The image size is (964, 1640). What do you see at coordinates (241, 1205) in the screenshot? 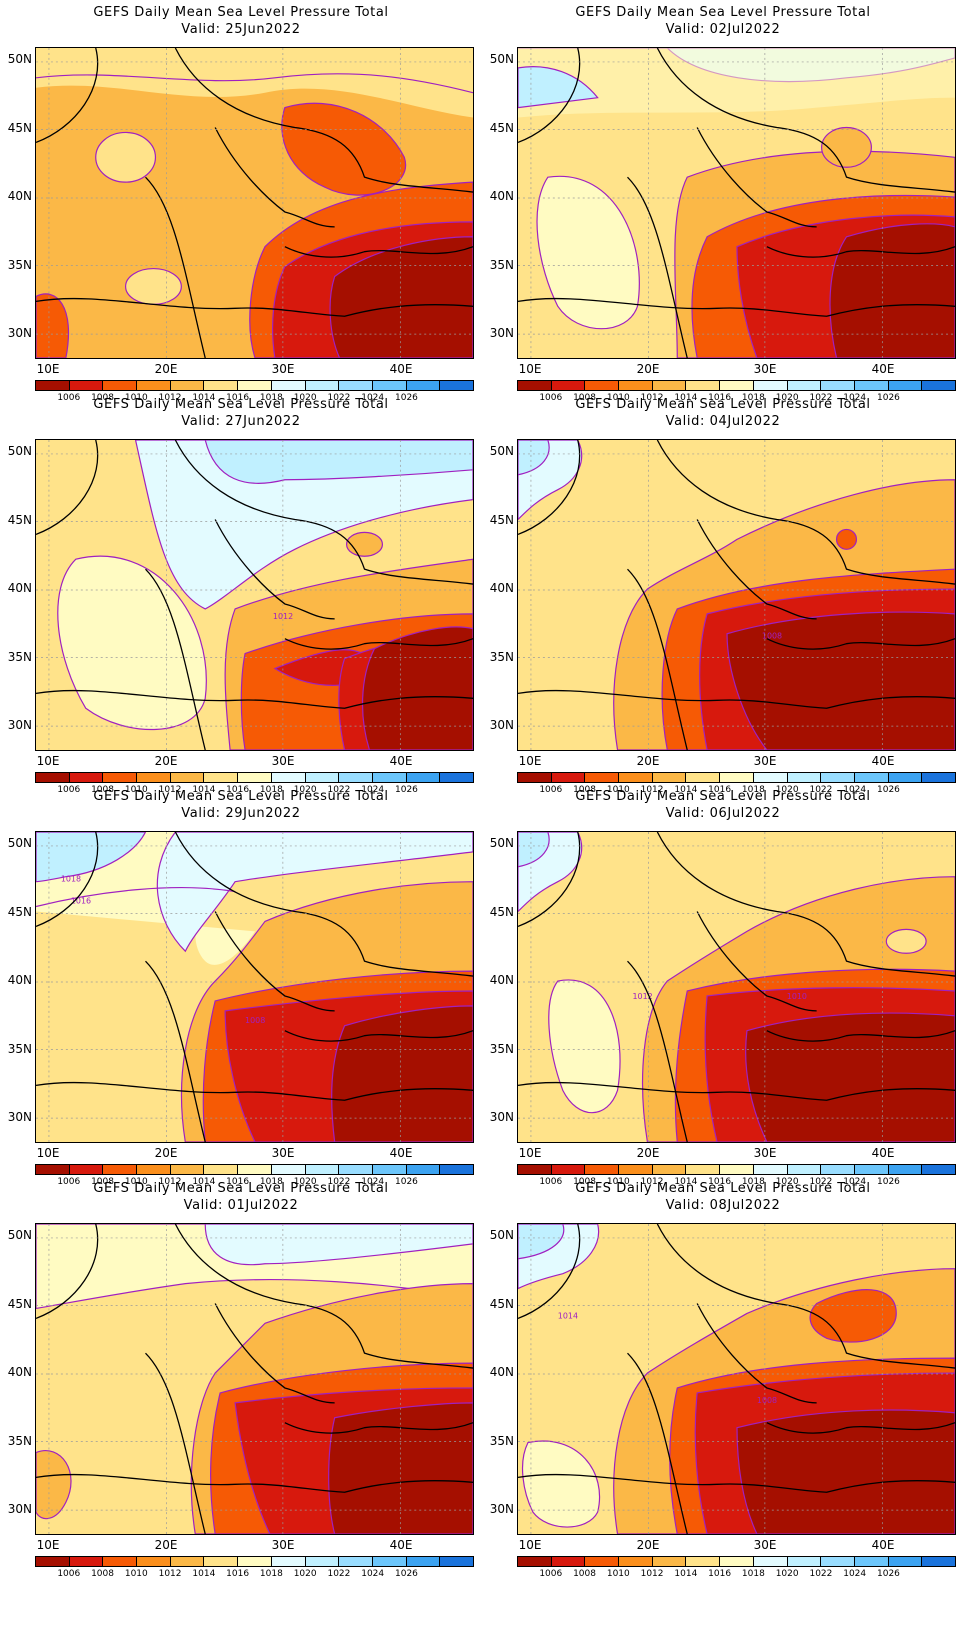
I see `panel-valid-date: Valid: 01Jul2022` at bounding box center [241, 1205].